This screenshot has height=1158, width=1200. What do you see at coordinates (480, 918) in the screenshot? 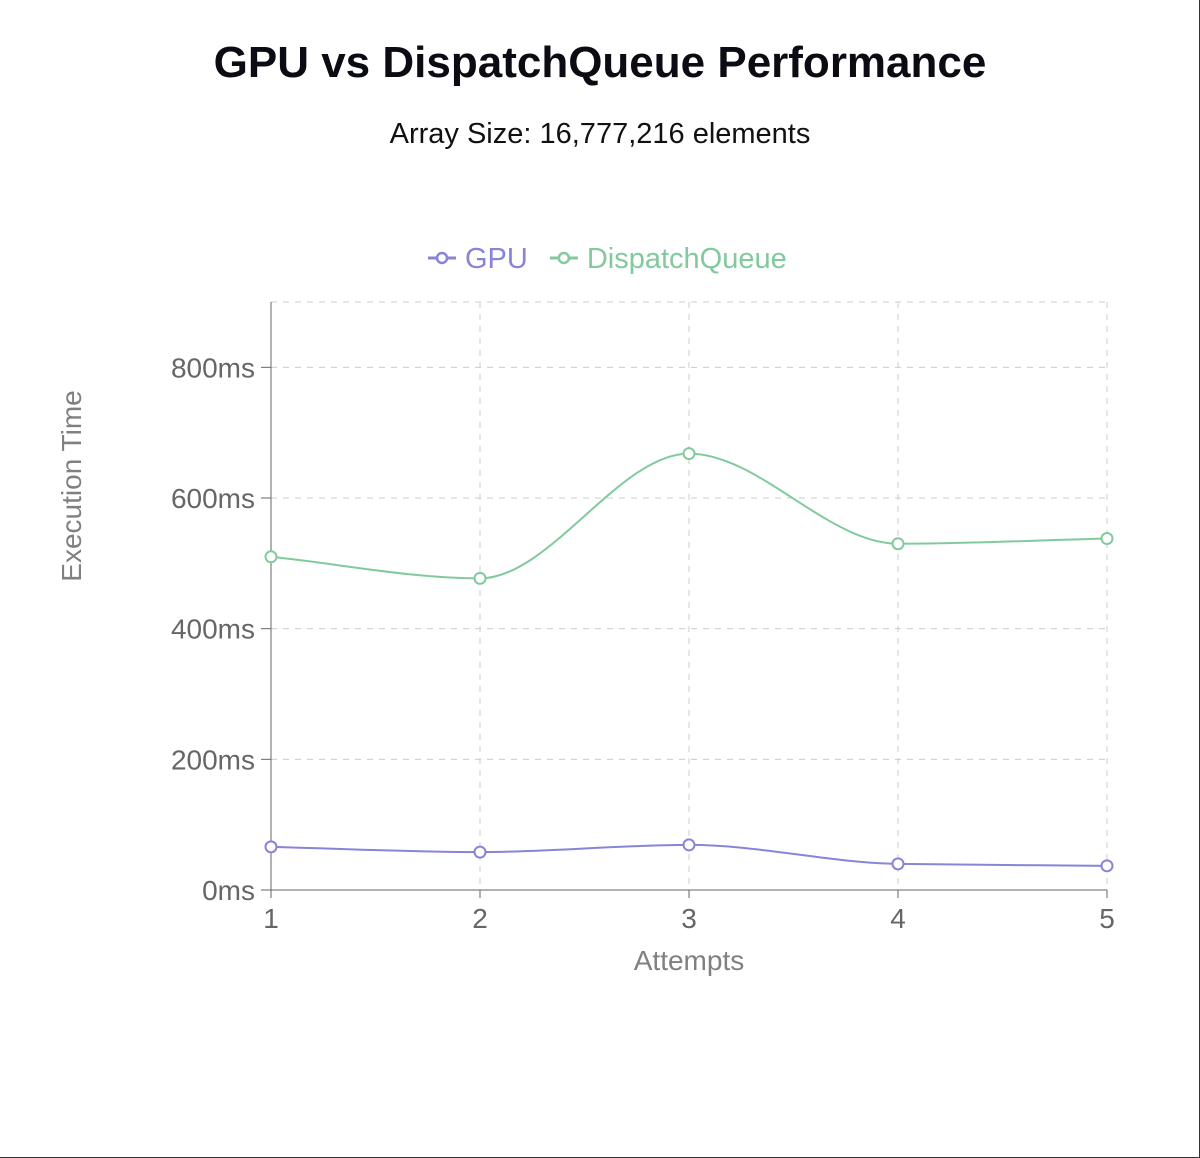
I see `x-tick-label: 2` at bounding box center [480, 918].